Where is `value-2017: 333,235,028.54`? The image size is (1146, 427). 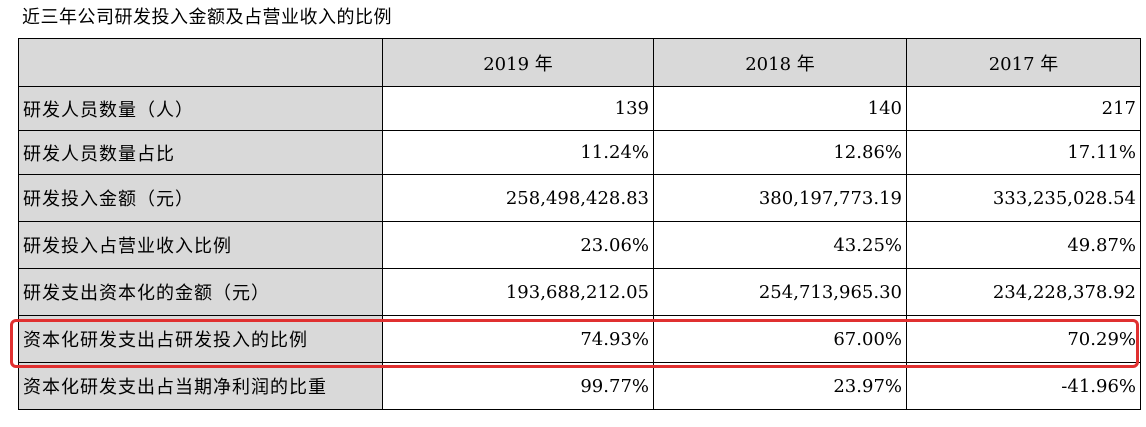 value-2017: 333,235,028.54 is located at coordinates (1023, 198).